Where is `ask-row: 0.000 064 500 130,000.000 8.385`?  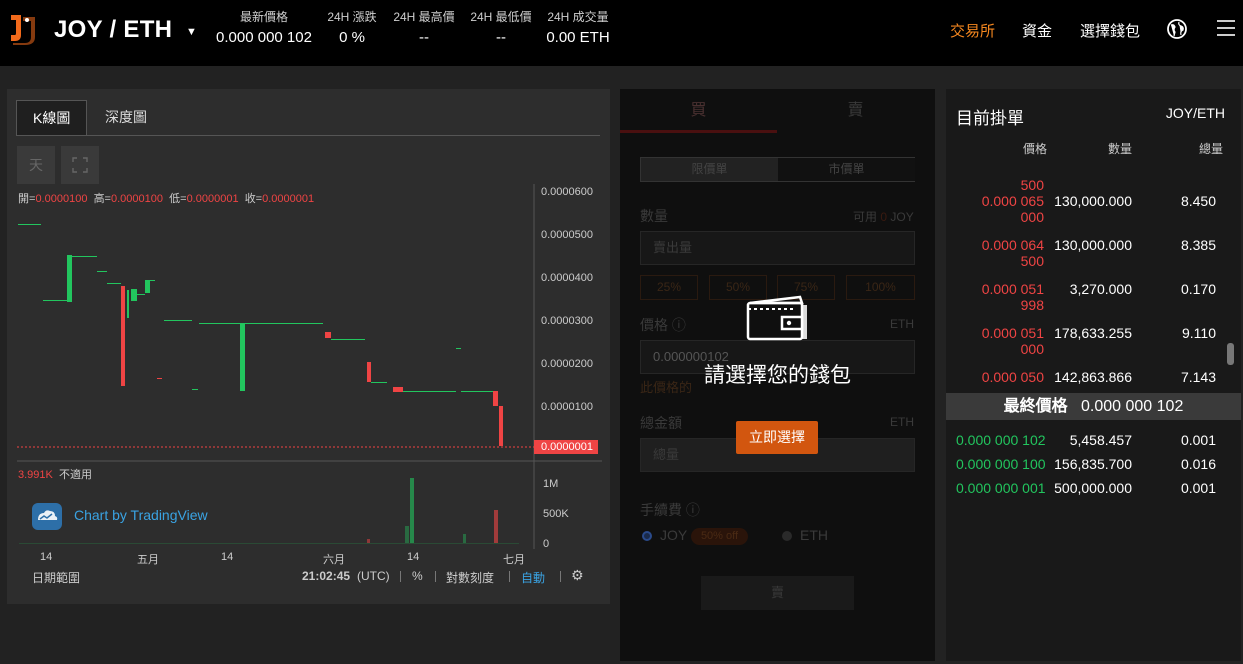 ask-row: 0.000 064 500 130,000.000 8.385 is located at coordinates (1093, 253).